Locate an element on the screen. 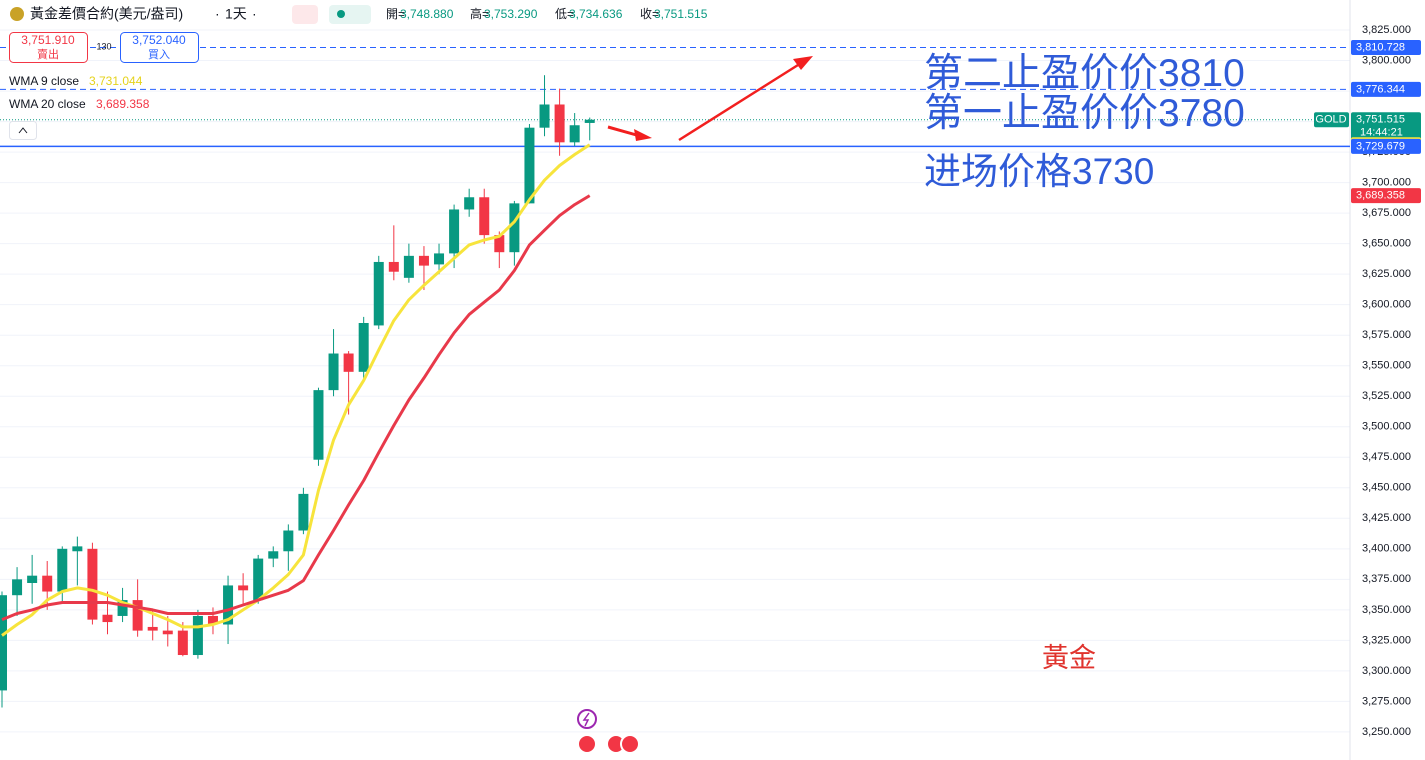  ohlc-value: 3,734.636 is located at coordinates (596, 14).